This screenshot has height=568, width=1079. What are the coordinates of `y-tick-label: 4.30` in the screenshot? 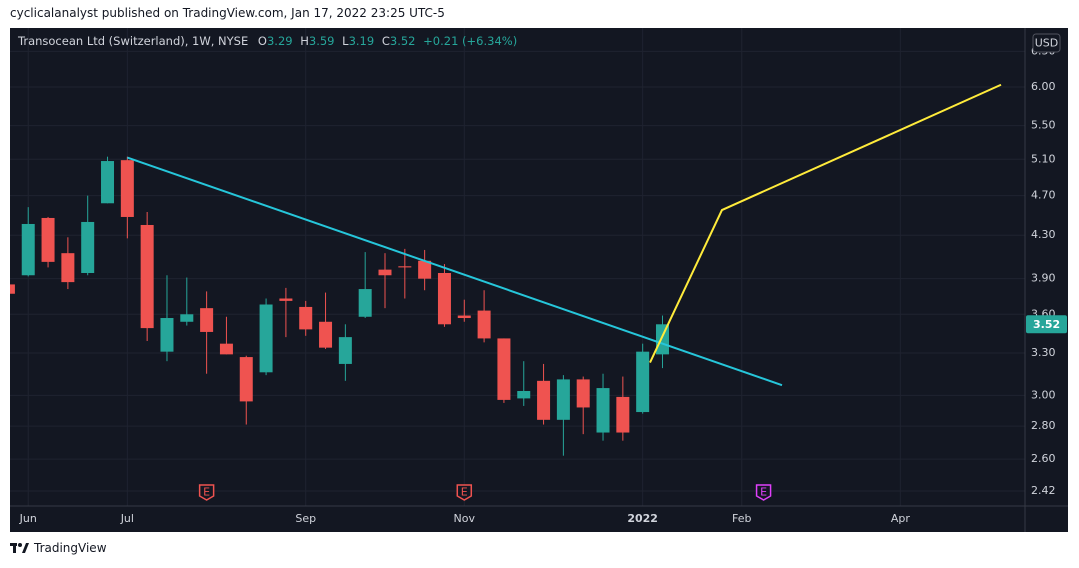 It's located at (1043, 234).